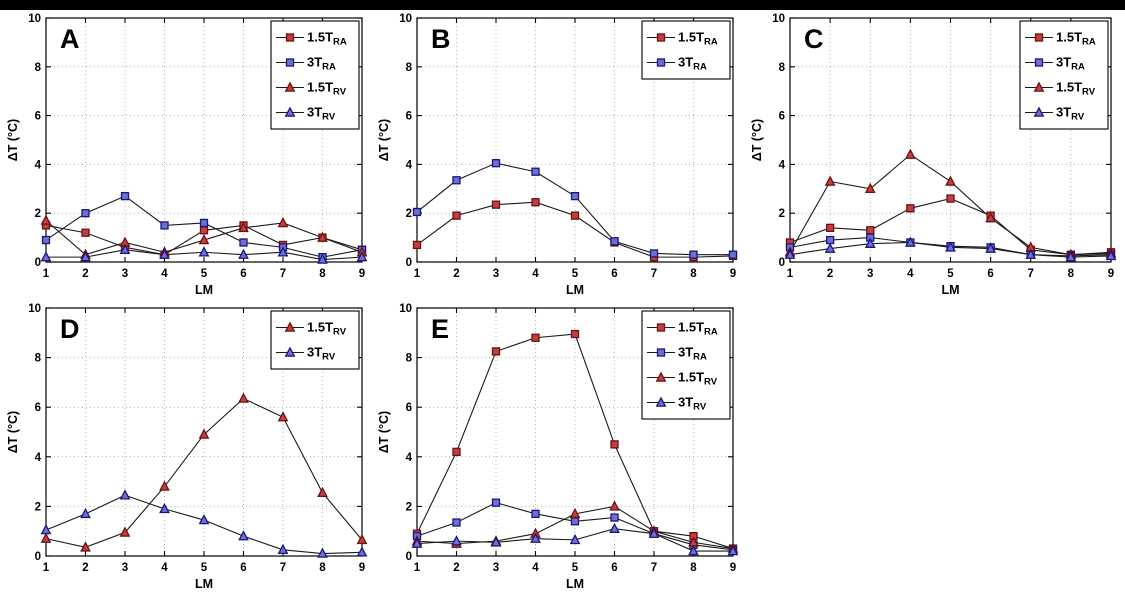 This screenshot has width=1125, height=601. Describe the element at coordinates (440, 329) in the screenshot. I see `panel-letter: E` at that location.